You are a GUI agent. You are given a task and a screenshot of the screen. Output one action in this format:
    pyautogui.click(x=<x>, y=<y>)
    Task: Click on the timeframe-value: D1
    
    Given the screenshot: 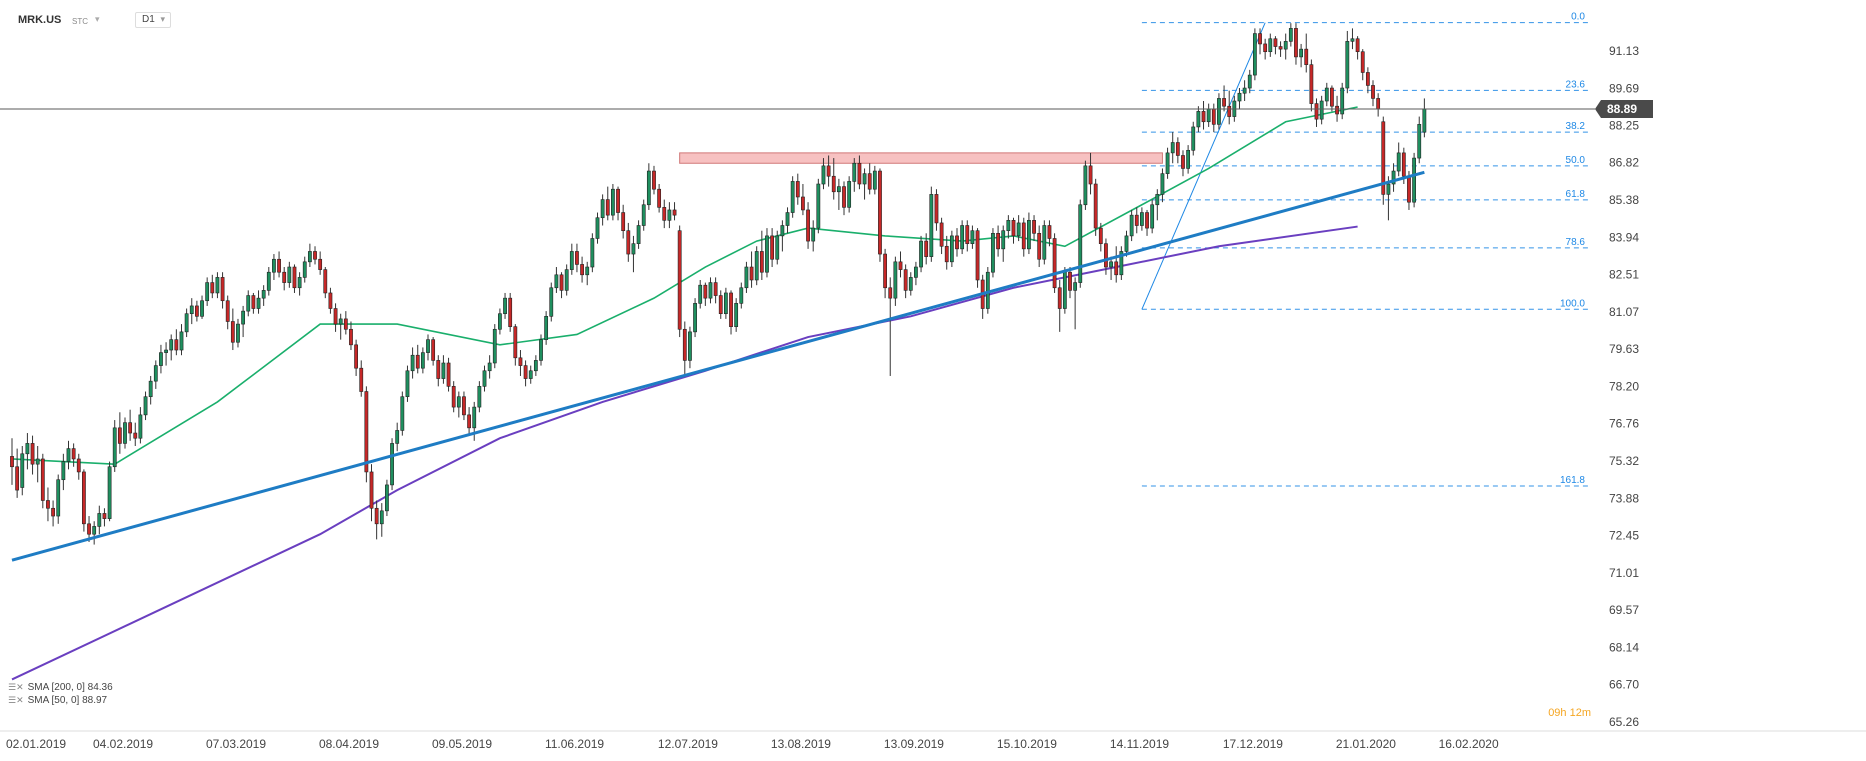 What is the action you would take?
    pyautogui.click(x=148, y=19)
    